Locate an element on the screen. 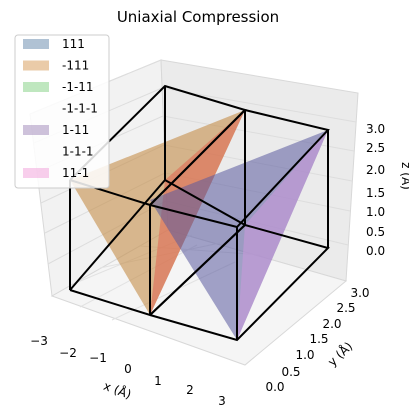 The image size is (409, 419). x-tick-label: 2 is located at coordinates (190, 390).